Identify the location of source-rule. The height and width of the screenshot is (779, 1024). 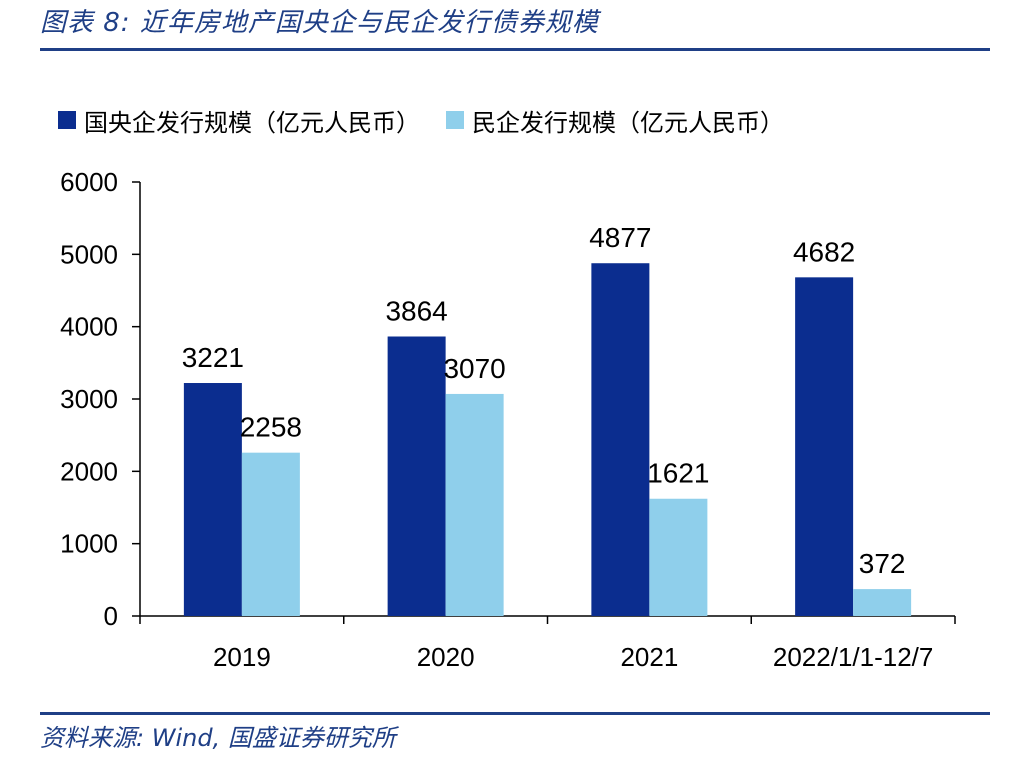
(515, 713).